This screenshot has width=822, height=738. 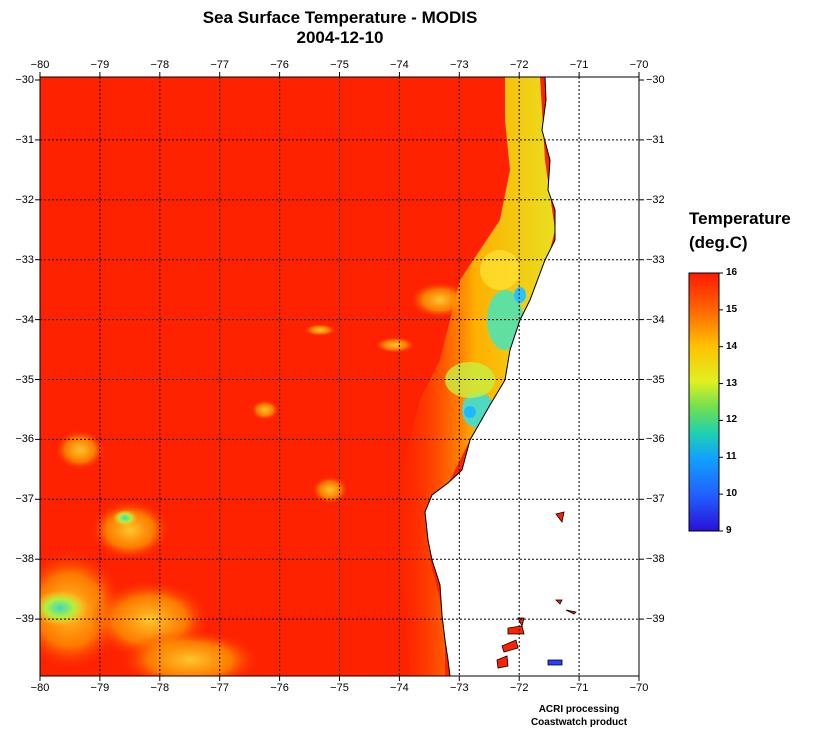 I want to click on colorbar-ticks, so click(x=721, y=402).